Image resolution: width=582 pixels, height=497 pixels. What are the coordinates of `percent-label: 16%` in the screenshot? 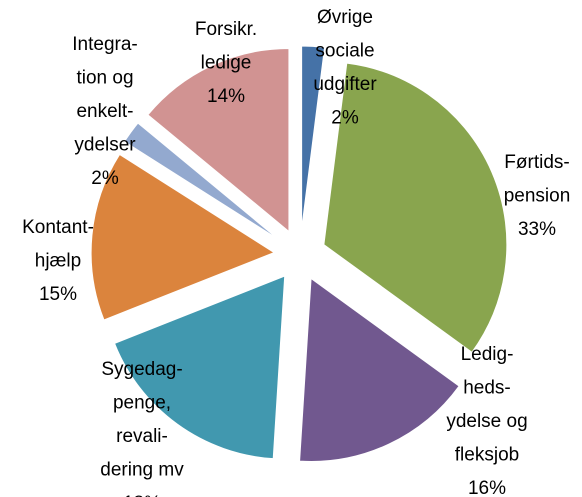 It's located at (487, 487).